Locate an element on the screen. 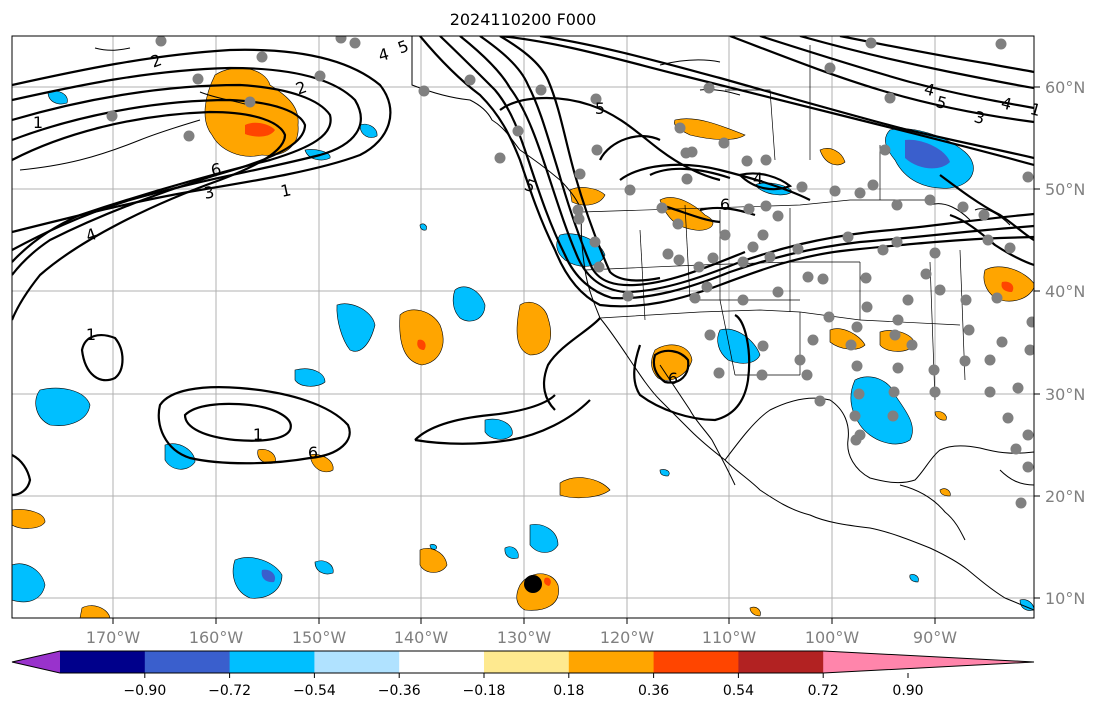  colorbar-tick-label: 0.54 is located at coordinates (738, 691).